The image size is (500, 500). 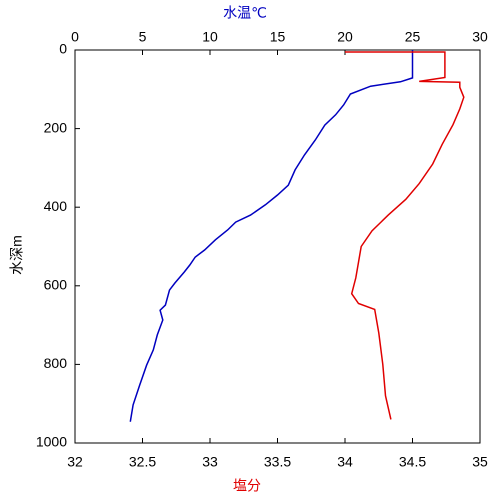 I want to click on y-tick-label: 400, so click(x=56, y=206).